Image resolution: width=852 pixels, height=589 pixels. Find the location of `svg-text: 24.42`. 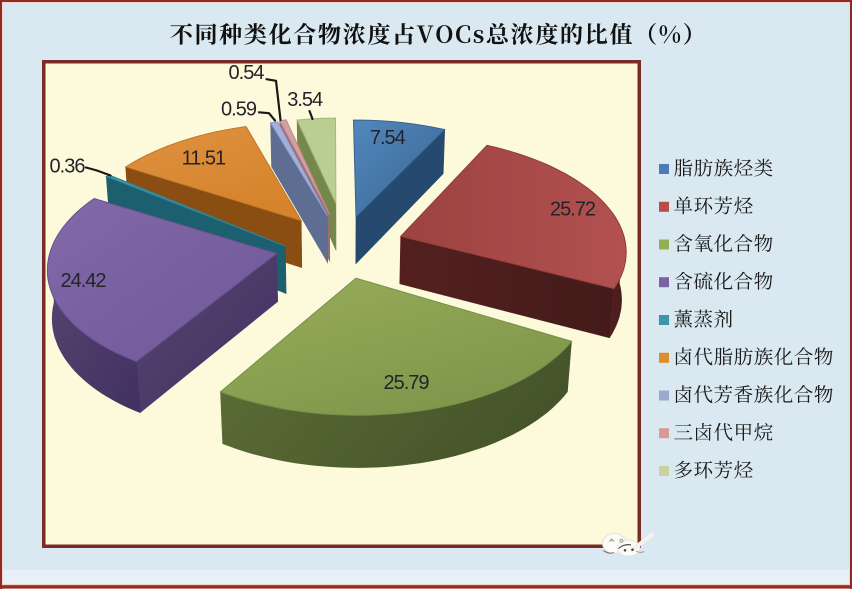

svg-text: 24.42 is located at coordinates (83, 281).